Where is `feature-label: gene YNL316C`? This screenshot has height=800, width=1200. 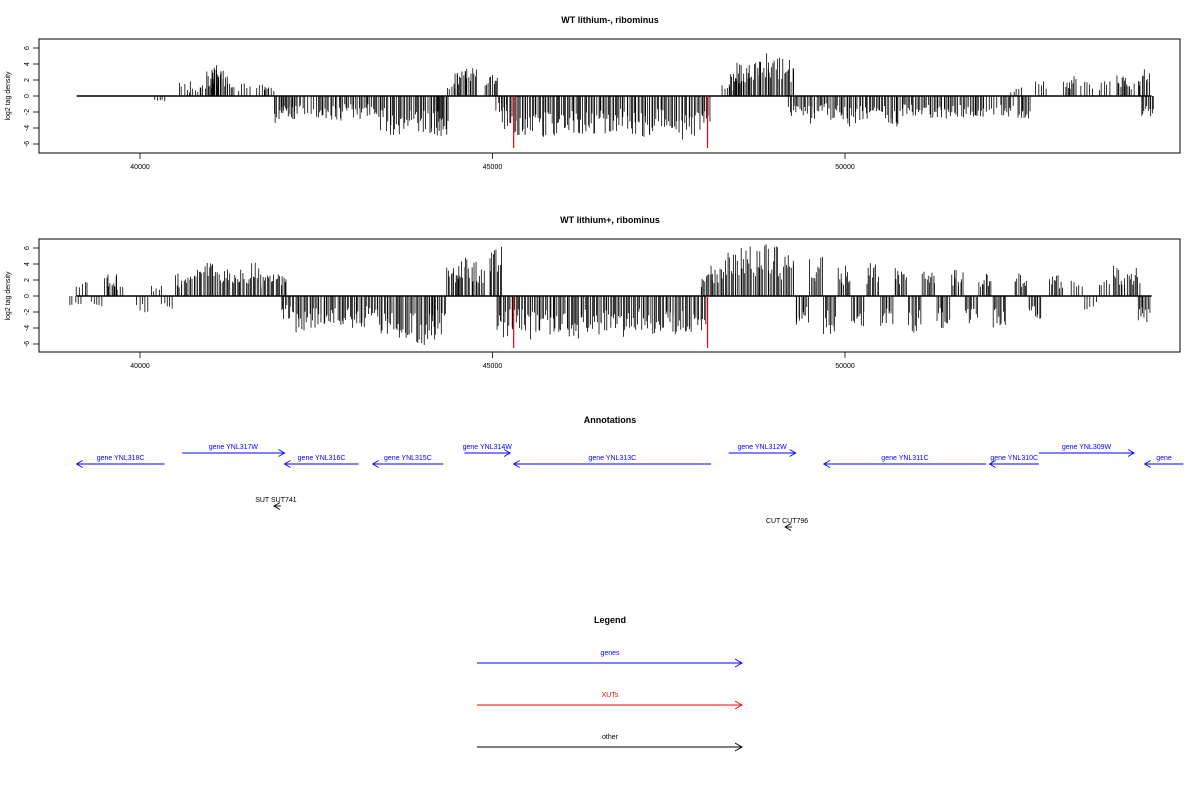 feature-label: gene YNL316C is located at coordinates (322, 458).